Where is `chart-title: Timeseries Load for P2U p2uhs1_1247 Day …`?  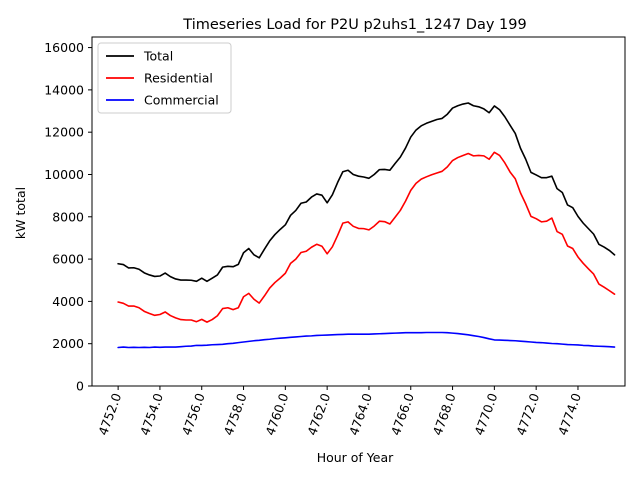 chart-title: Timeseries Load for P2U p2uhs1_1247 Day … is located at coordinates (354, 25).